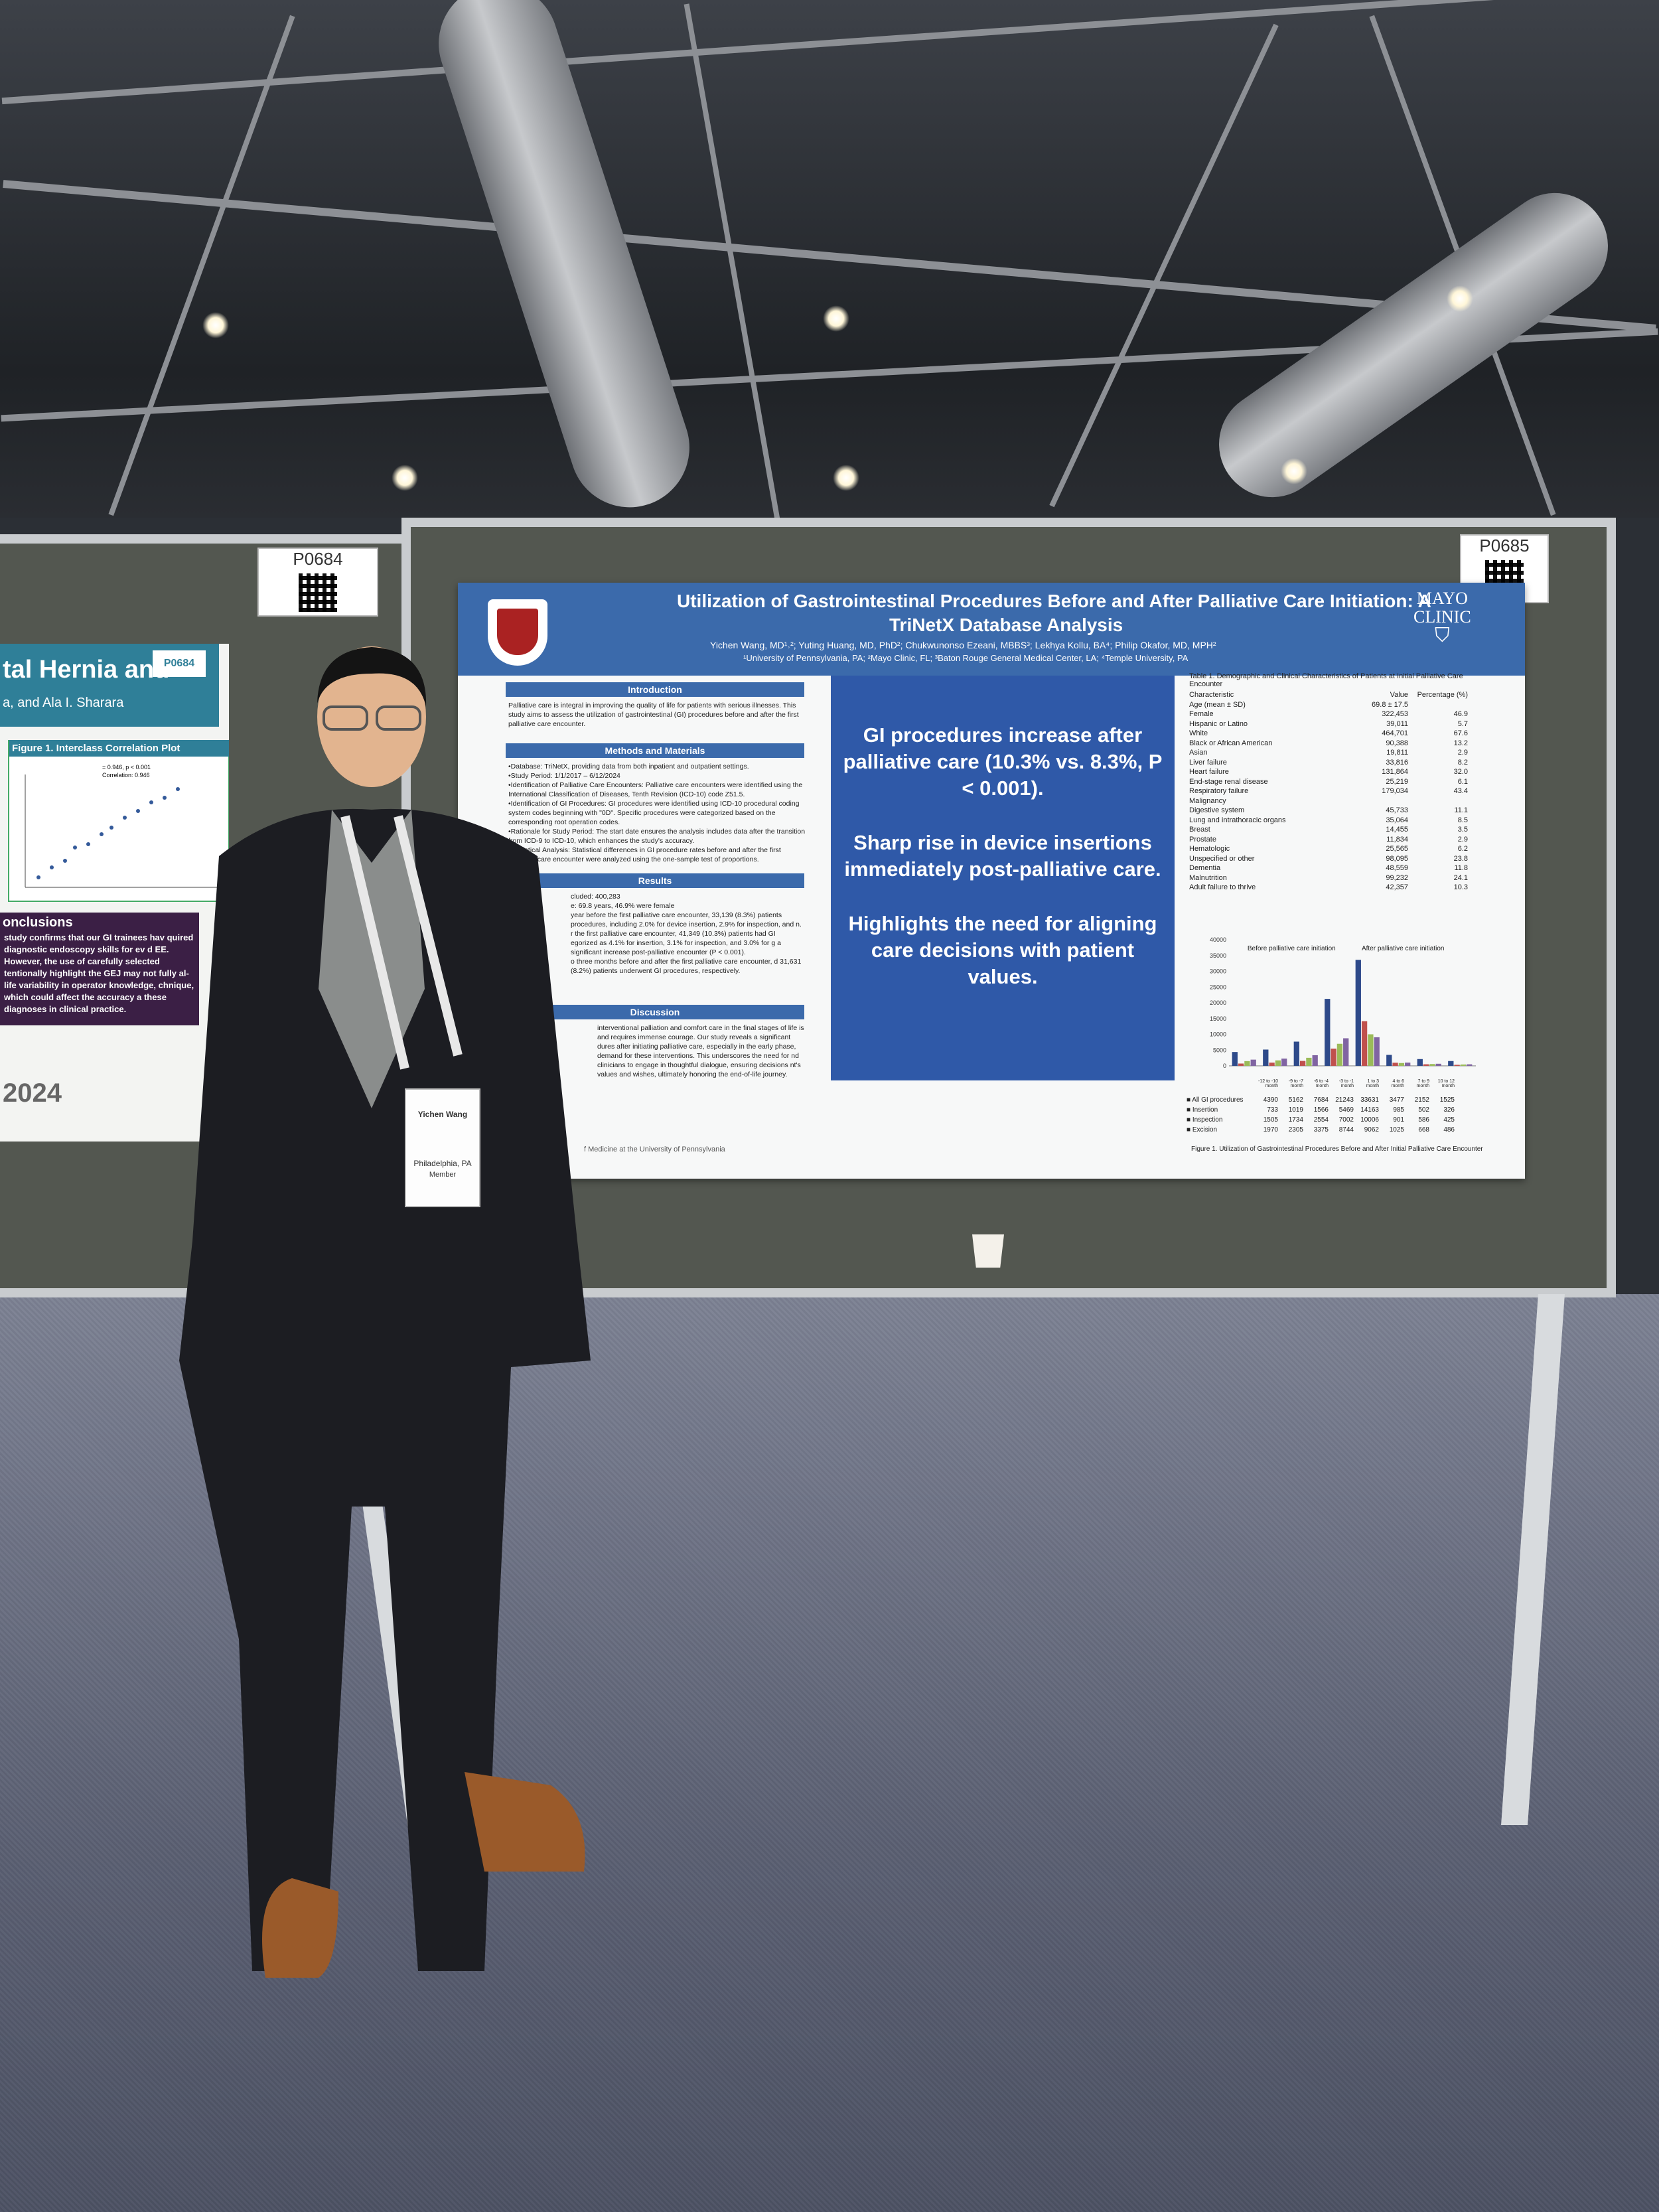  What do you see at coordinates (1332, 715) in the screenshot?
I see `table-row: Female 322,453 46.9` at bounding box center [1332, 715].